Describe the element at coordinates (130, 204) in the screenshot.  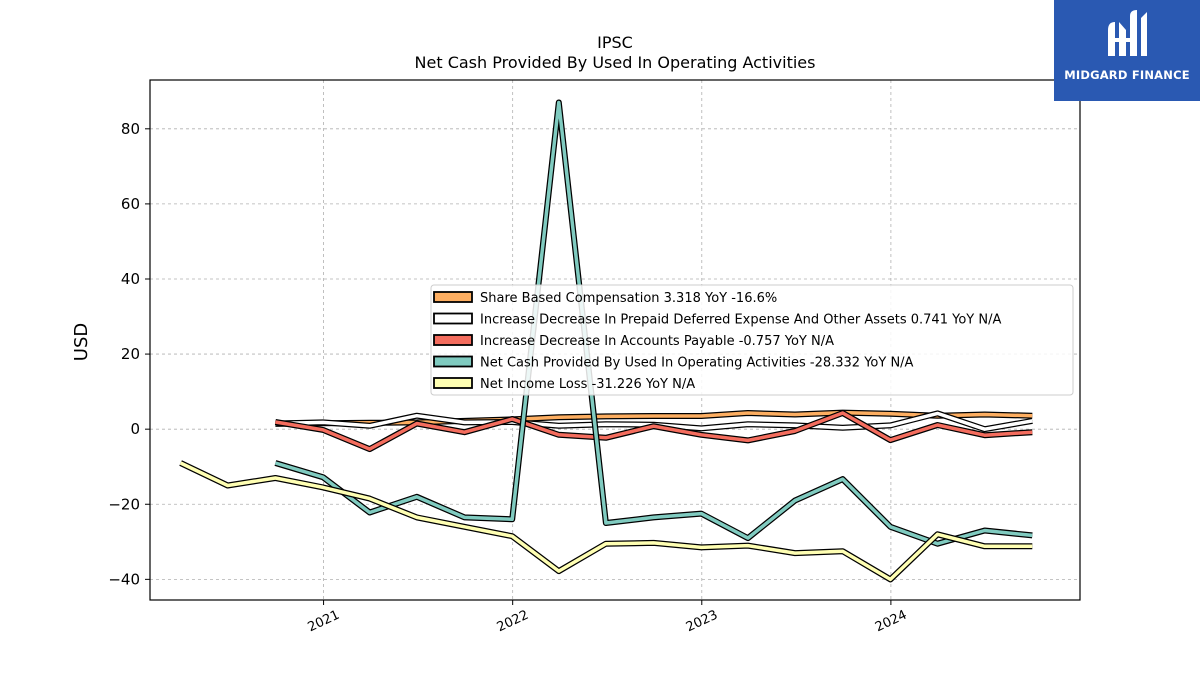
I see `y-tick-label: 60` at that location.